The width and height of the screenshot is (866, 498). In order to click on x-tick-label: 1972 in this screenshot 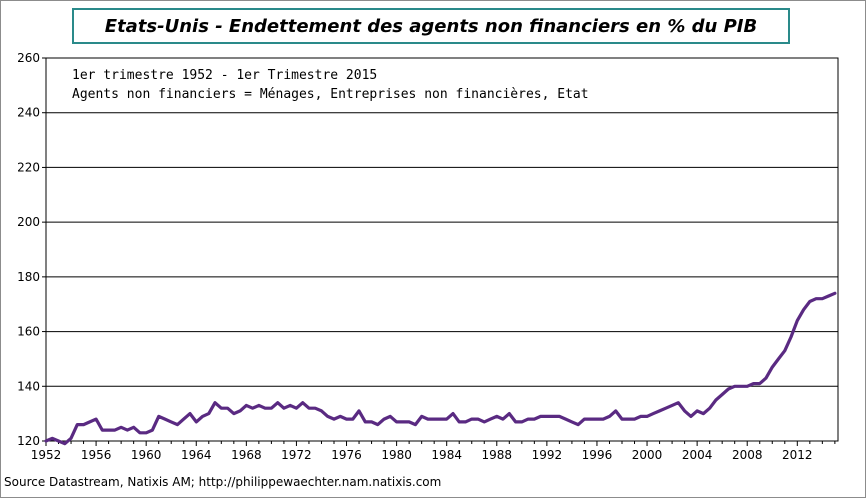, I will do `click(296, 455)`.